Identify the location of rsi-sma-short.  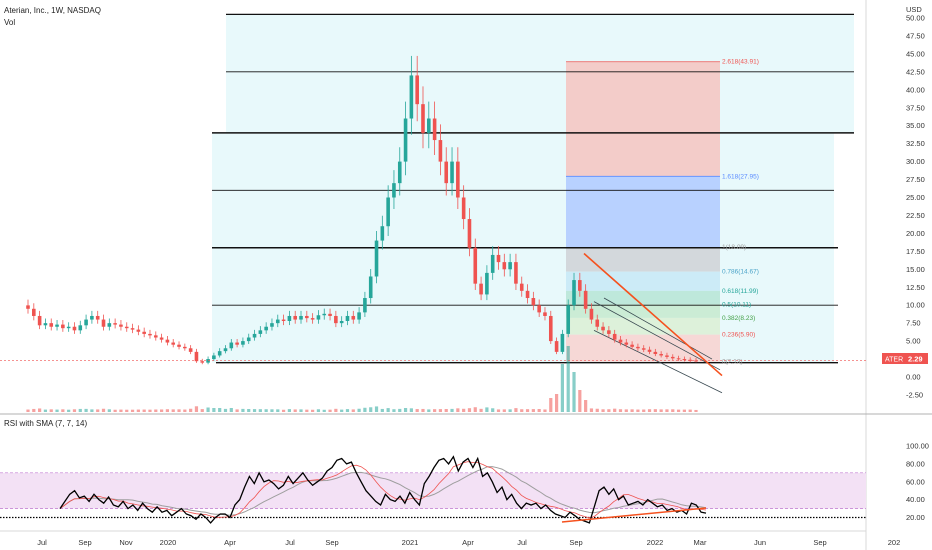
(383, 490).